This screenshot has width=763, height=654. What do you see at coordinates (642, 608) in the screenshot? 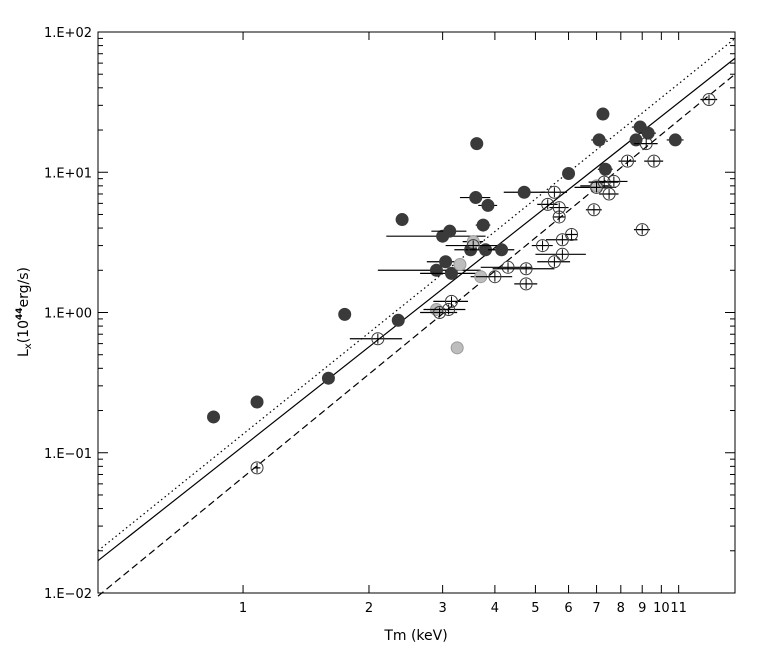
I see `x-tick-label: 9` at bounding box center [642, 608].